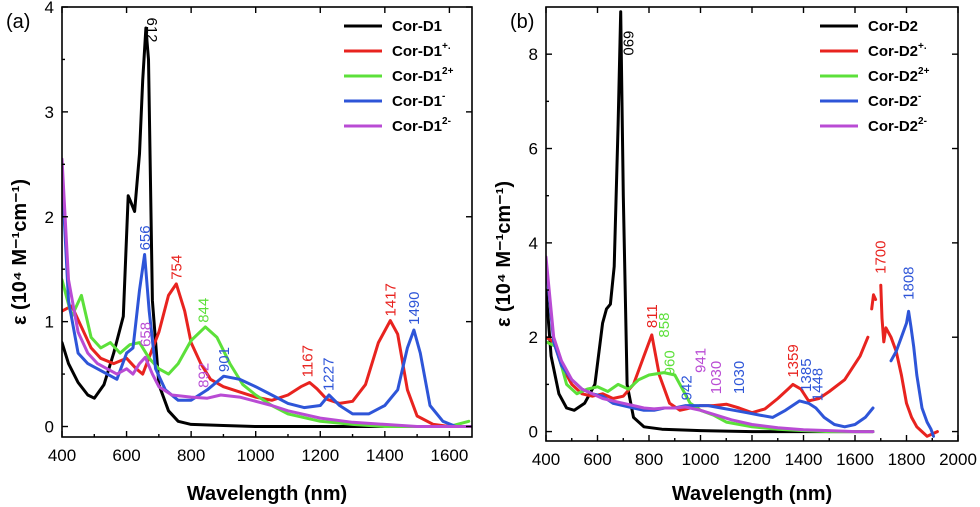 This screenshot has width=980, height=507. Describe the element at coordinates (806, 374) in the screenshot. I see `peak-label: 1385` at that location.